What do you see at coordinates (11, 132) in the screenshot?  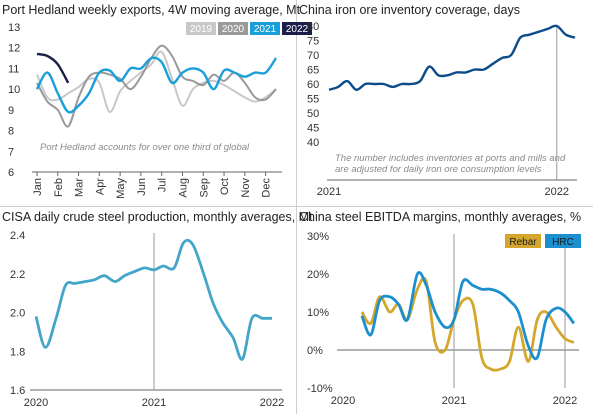 I see `y-tick-label: 8` at bounding box center [11, 132].